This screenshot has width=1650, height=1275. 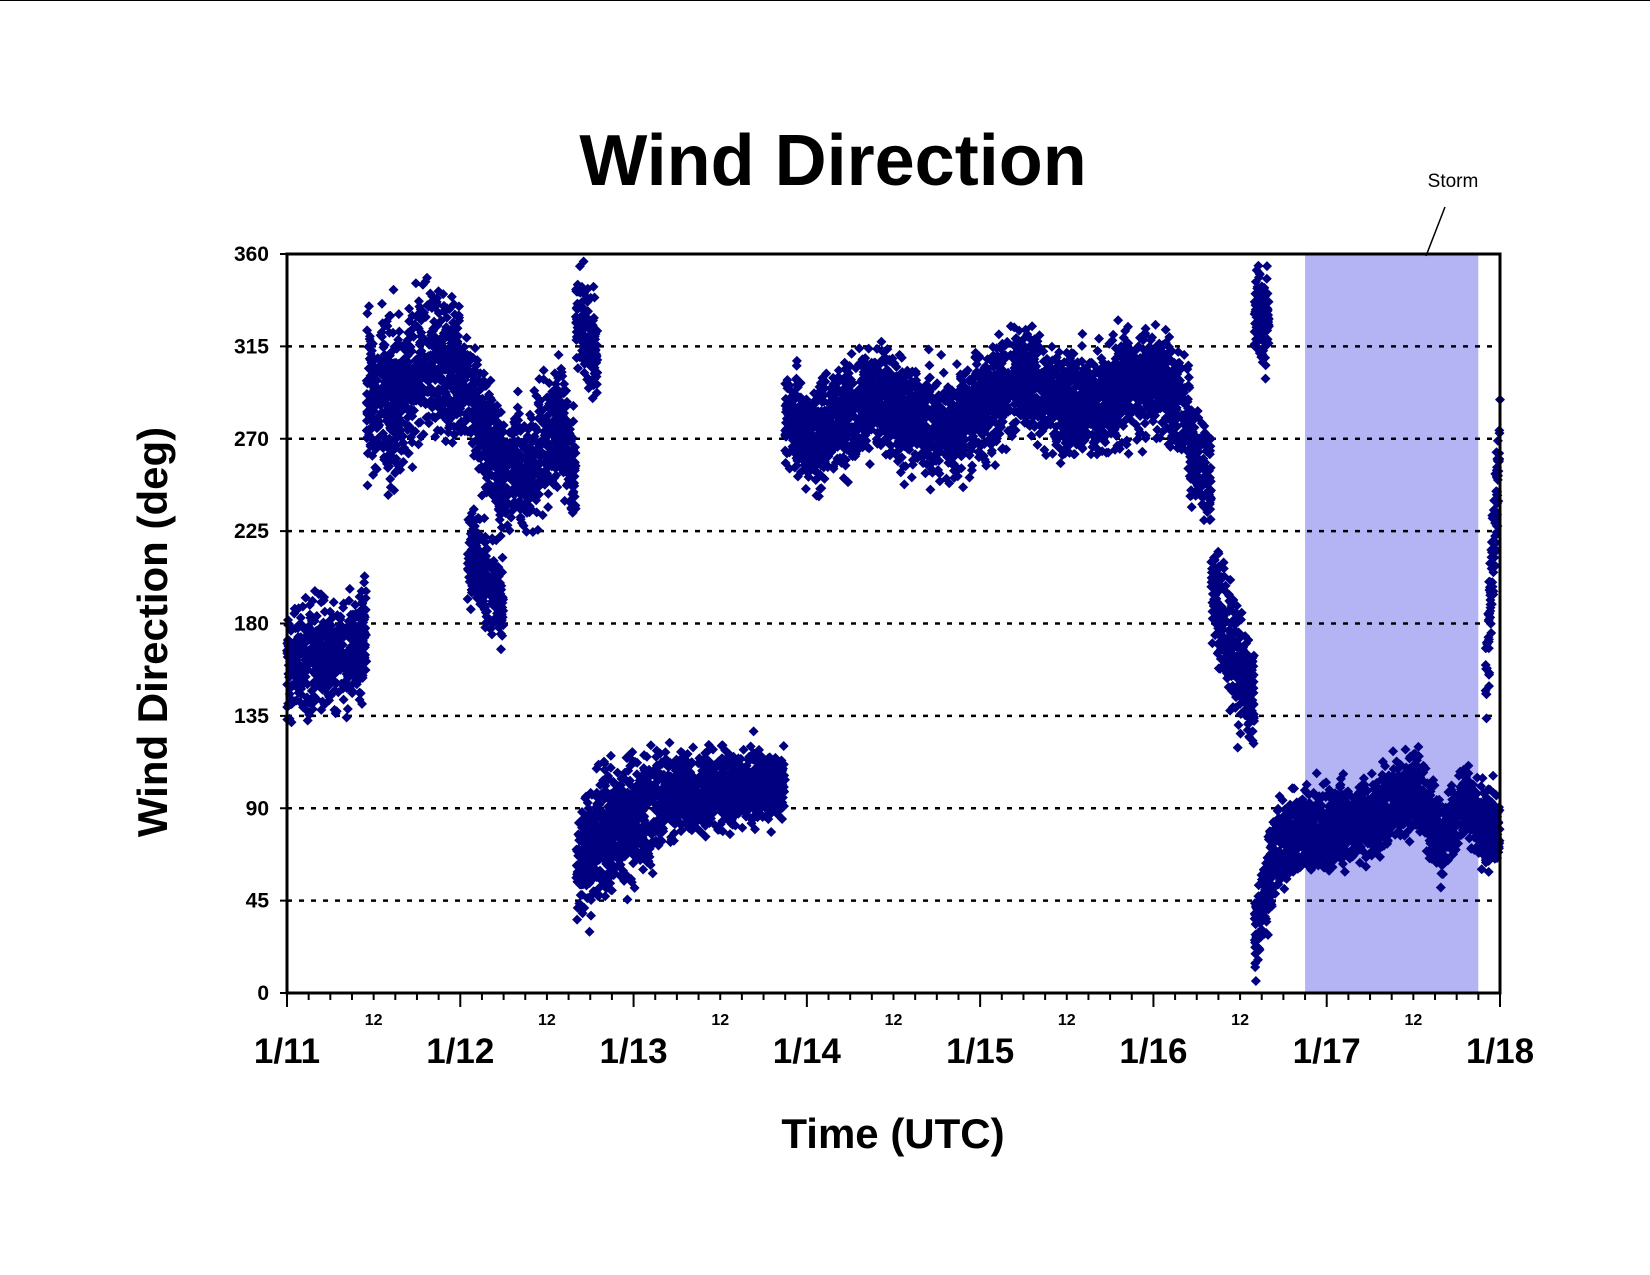 What do you see at coordinates (251, 716) in the screenshot?
I see `y-tick-label: 135` at bounding box center [251, 716].